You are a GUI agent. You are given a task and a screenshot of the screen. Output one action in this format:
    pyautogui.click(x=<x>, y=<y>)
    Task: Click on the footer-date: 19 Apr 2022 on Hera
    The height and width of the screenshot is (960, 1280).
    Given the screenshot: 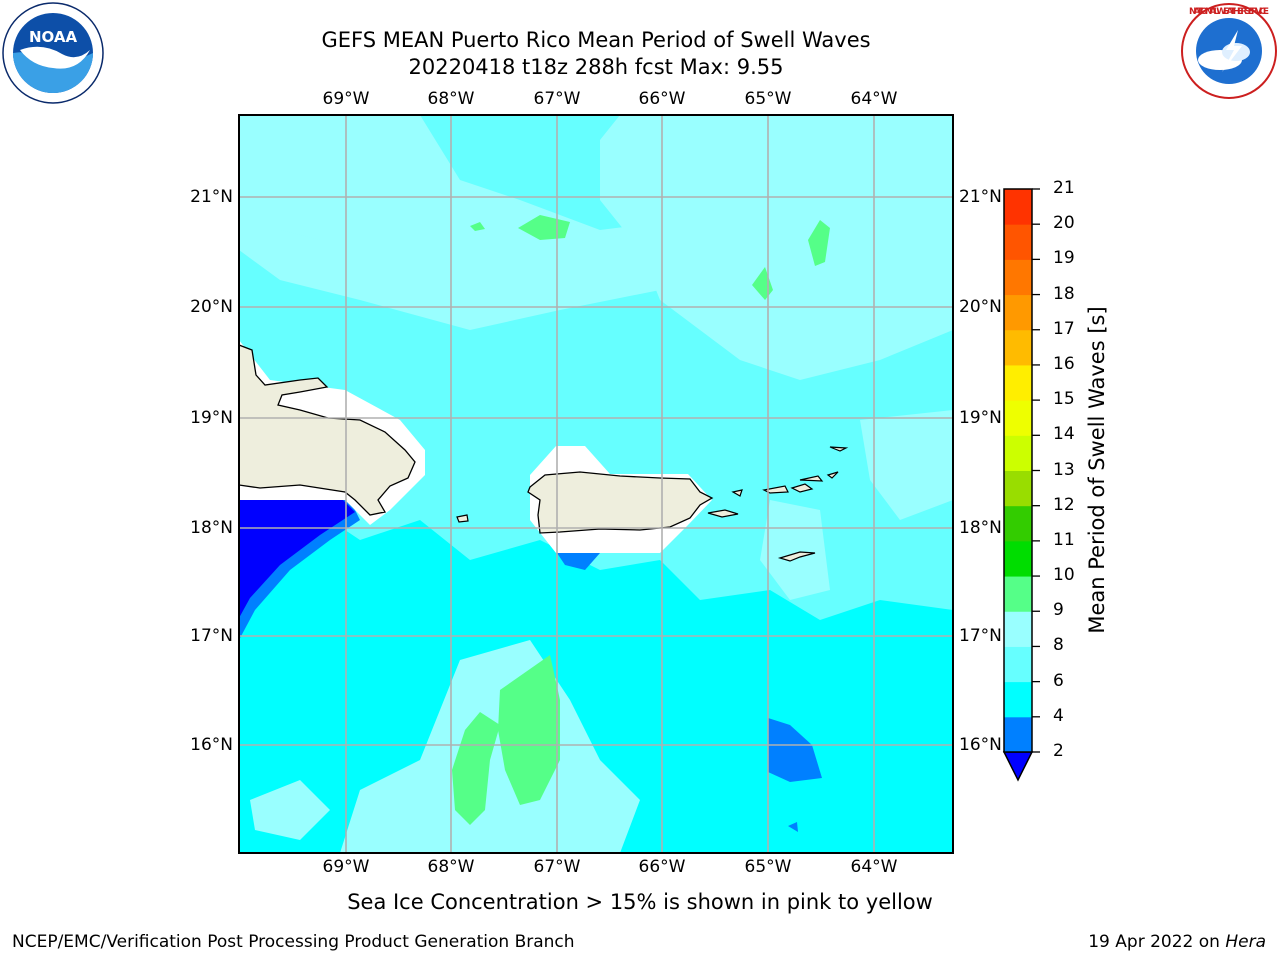 What is the action you would take?
    pyautogui.click(x=1177, y=942)
    